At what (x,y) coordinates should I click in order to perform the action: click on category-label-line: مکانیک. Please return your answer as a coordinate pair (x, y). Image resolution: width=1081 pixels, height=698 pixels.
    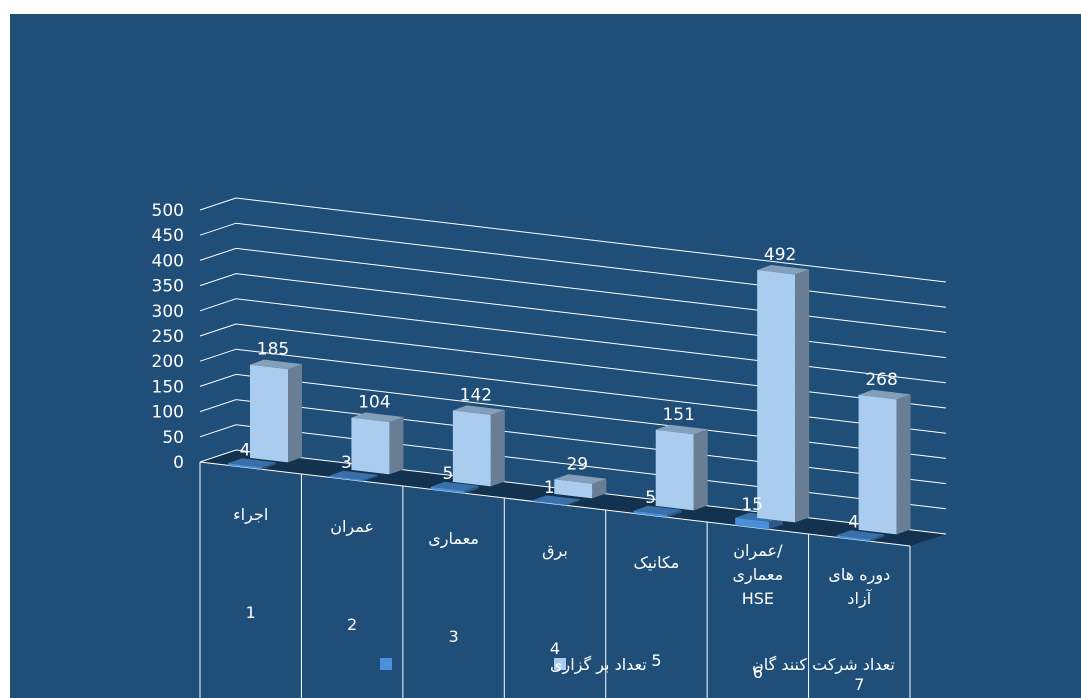
    Looking at the image, I should click on (656, 562).